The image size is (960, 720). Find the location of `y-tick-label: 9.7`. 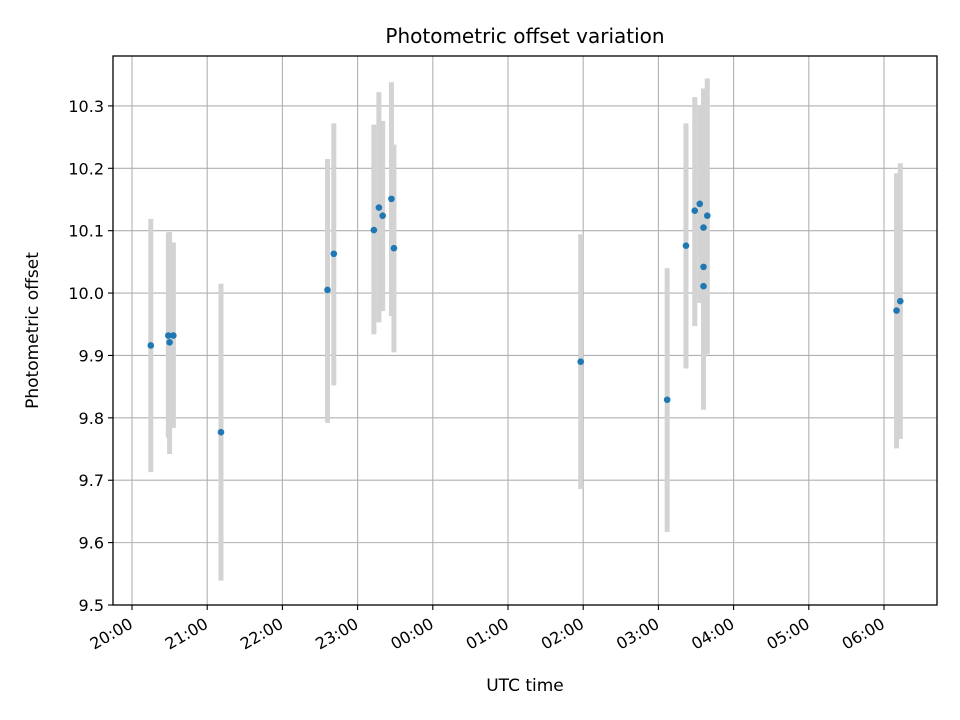

y-tick-label: 9.7 is located at coordinates (91, 480).